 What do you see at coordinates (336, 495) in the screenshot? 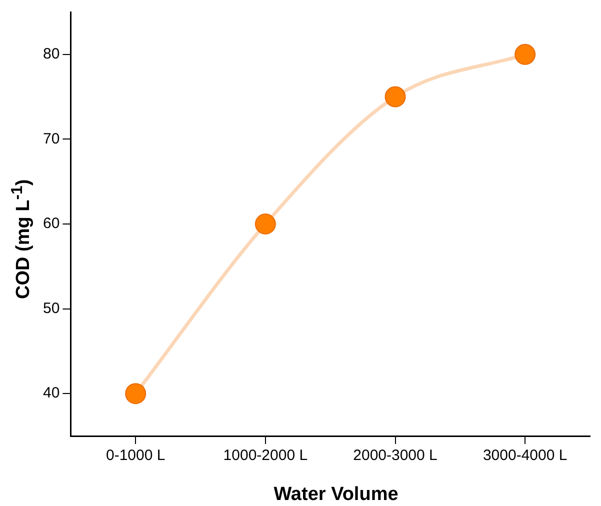
I see `x-axis-title: Water Volume` at bounding box center [336, 495].